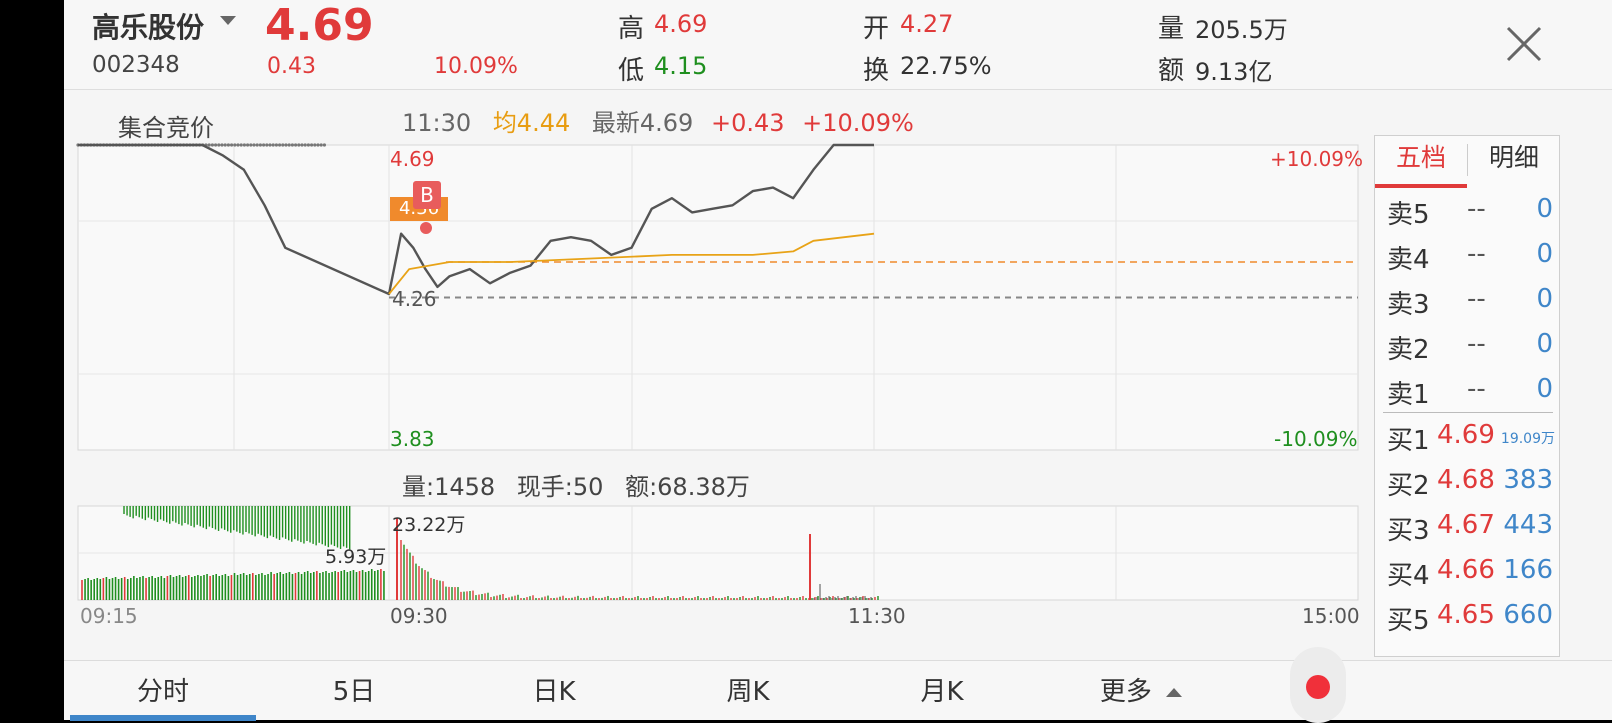 The width and height of the screenshot is (1612, 723). I want to click on chevron-up-icon, so click(1174, 692).